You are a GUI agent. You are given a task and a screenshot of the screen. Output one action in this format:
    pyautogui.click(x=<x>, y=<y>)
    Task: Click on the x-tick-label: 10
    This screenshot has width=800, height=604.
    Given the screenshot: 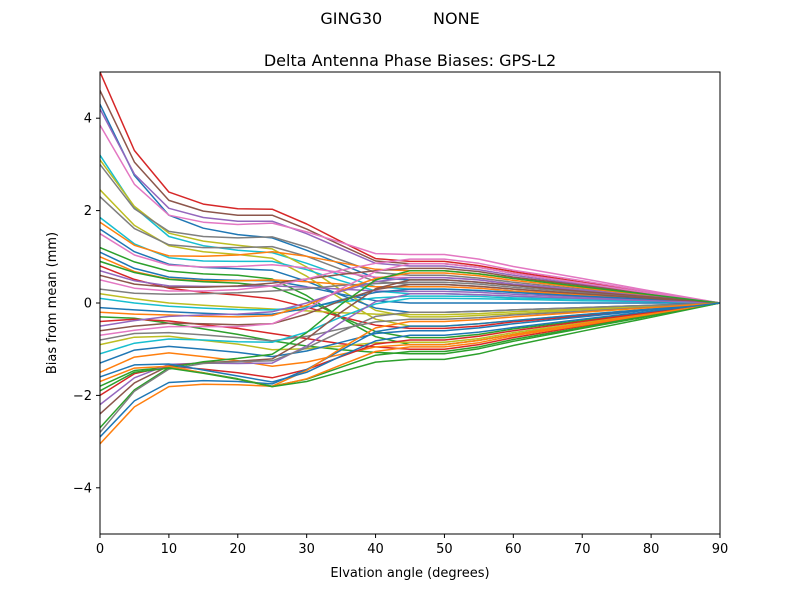 What is the action you would take?
    pyautogui.click(x=169, y=549)
    